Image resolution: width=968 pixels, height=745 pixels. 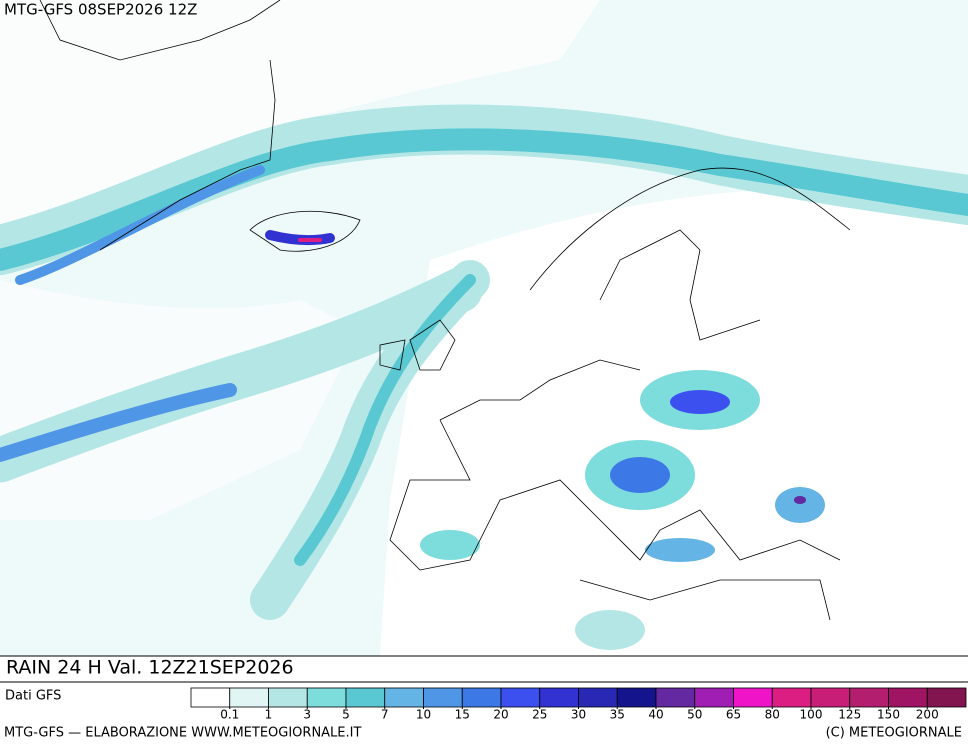 I want to click on legend-tick-label: 80, so click(x=772, y=715).